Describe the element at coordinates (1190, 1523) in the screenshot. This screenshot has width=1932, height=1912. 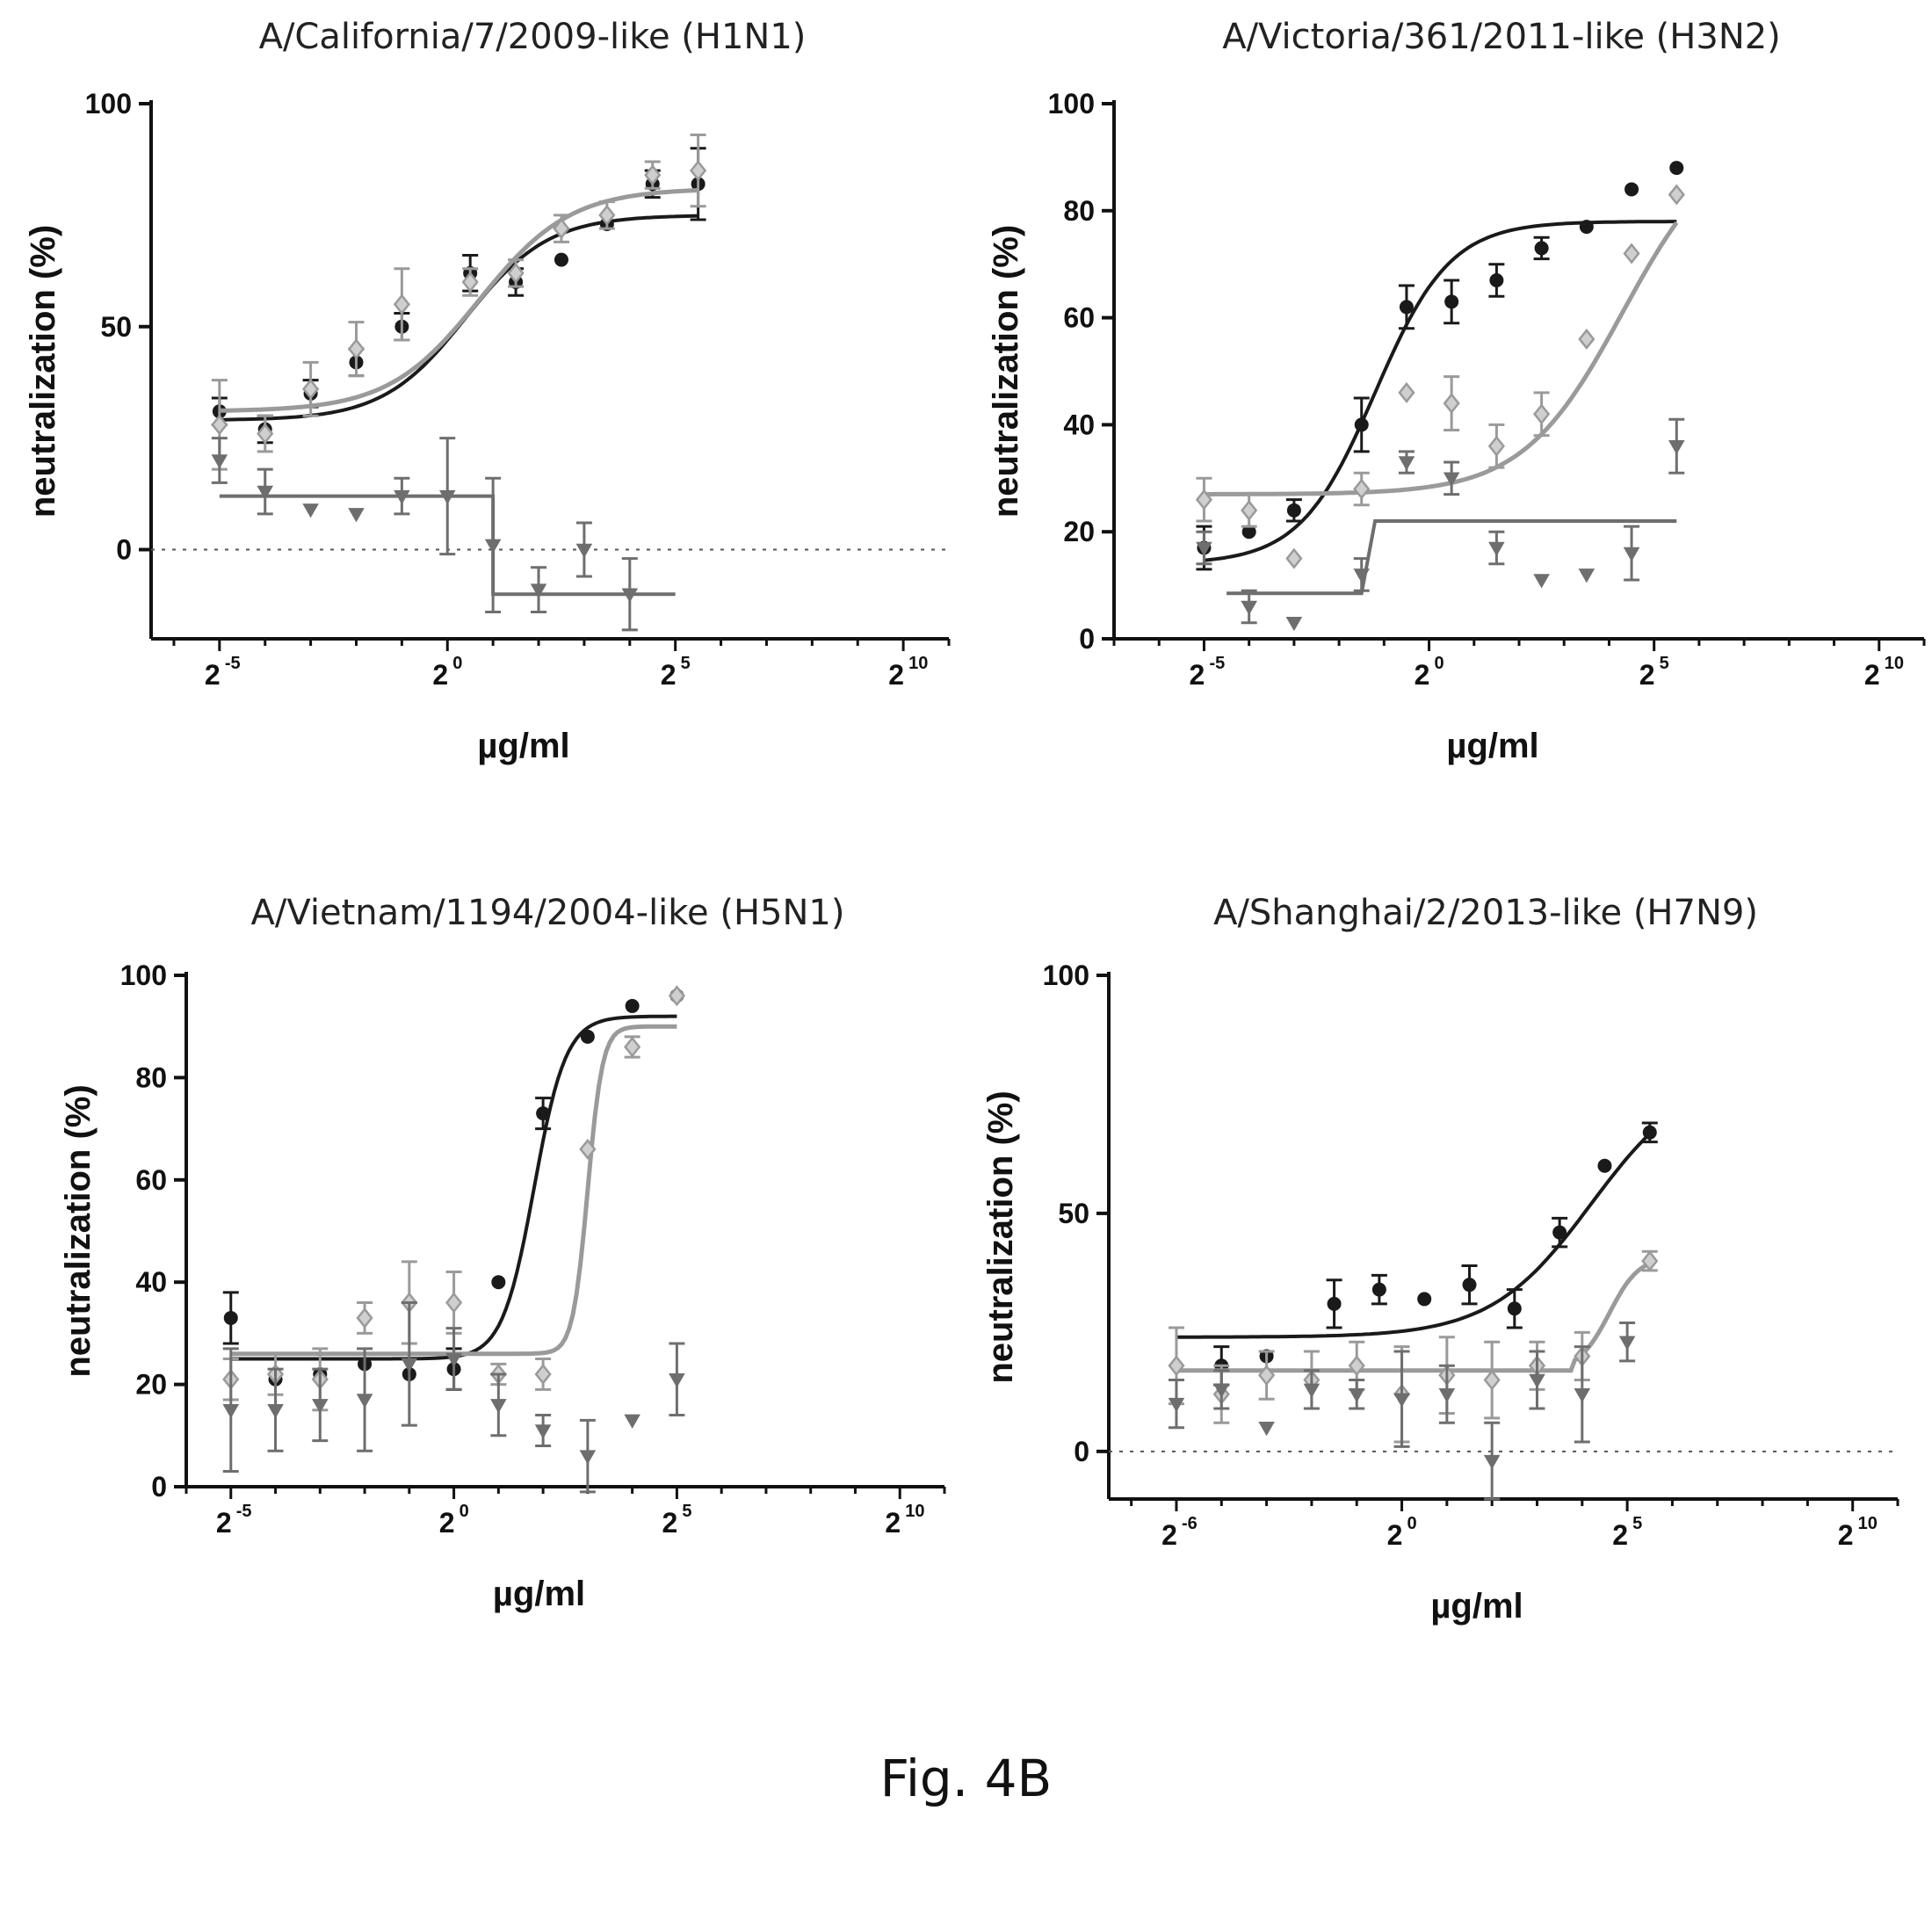
I see `x-tick-exponent: -6` at that location.